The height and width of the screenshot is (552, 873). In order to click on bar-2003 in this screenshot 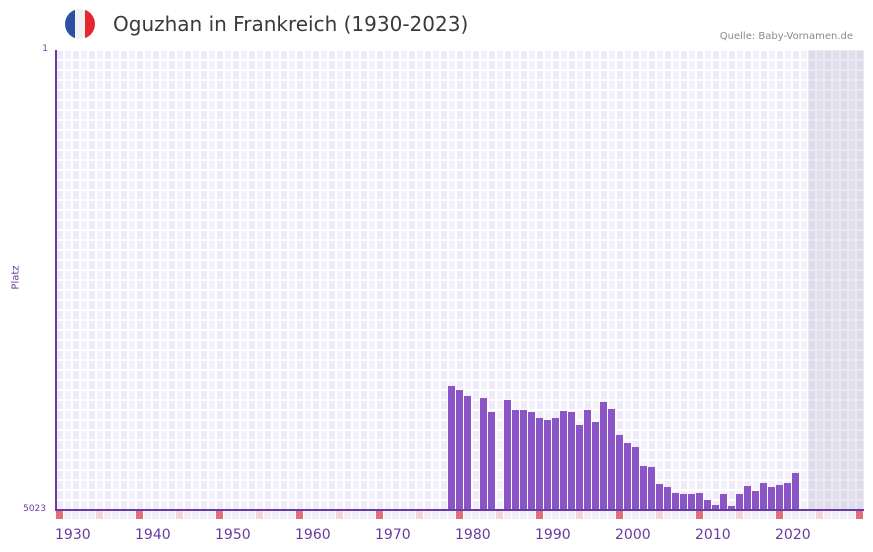, I will do `click(643, 487)`.